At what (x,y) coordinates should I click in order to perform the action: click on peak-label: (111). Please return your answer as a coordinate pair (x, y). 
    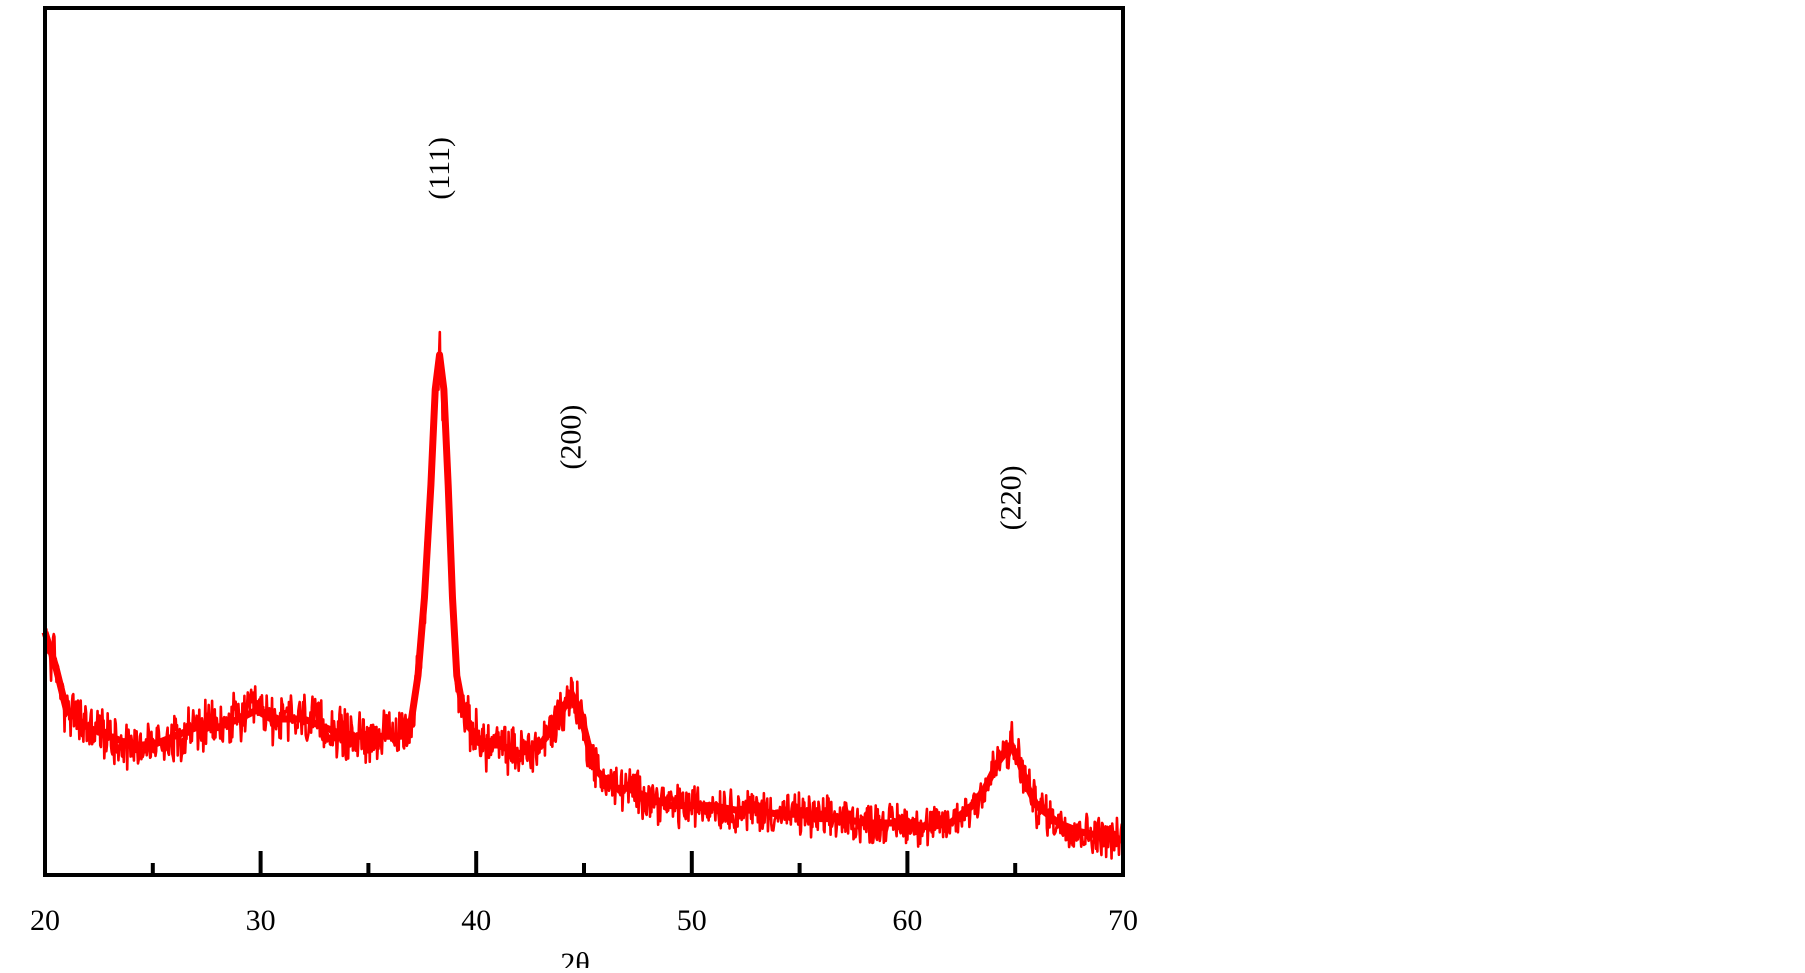
    Looking at the image, I should click on (439, 168).